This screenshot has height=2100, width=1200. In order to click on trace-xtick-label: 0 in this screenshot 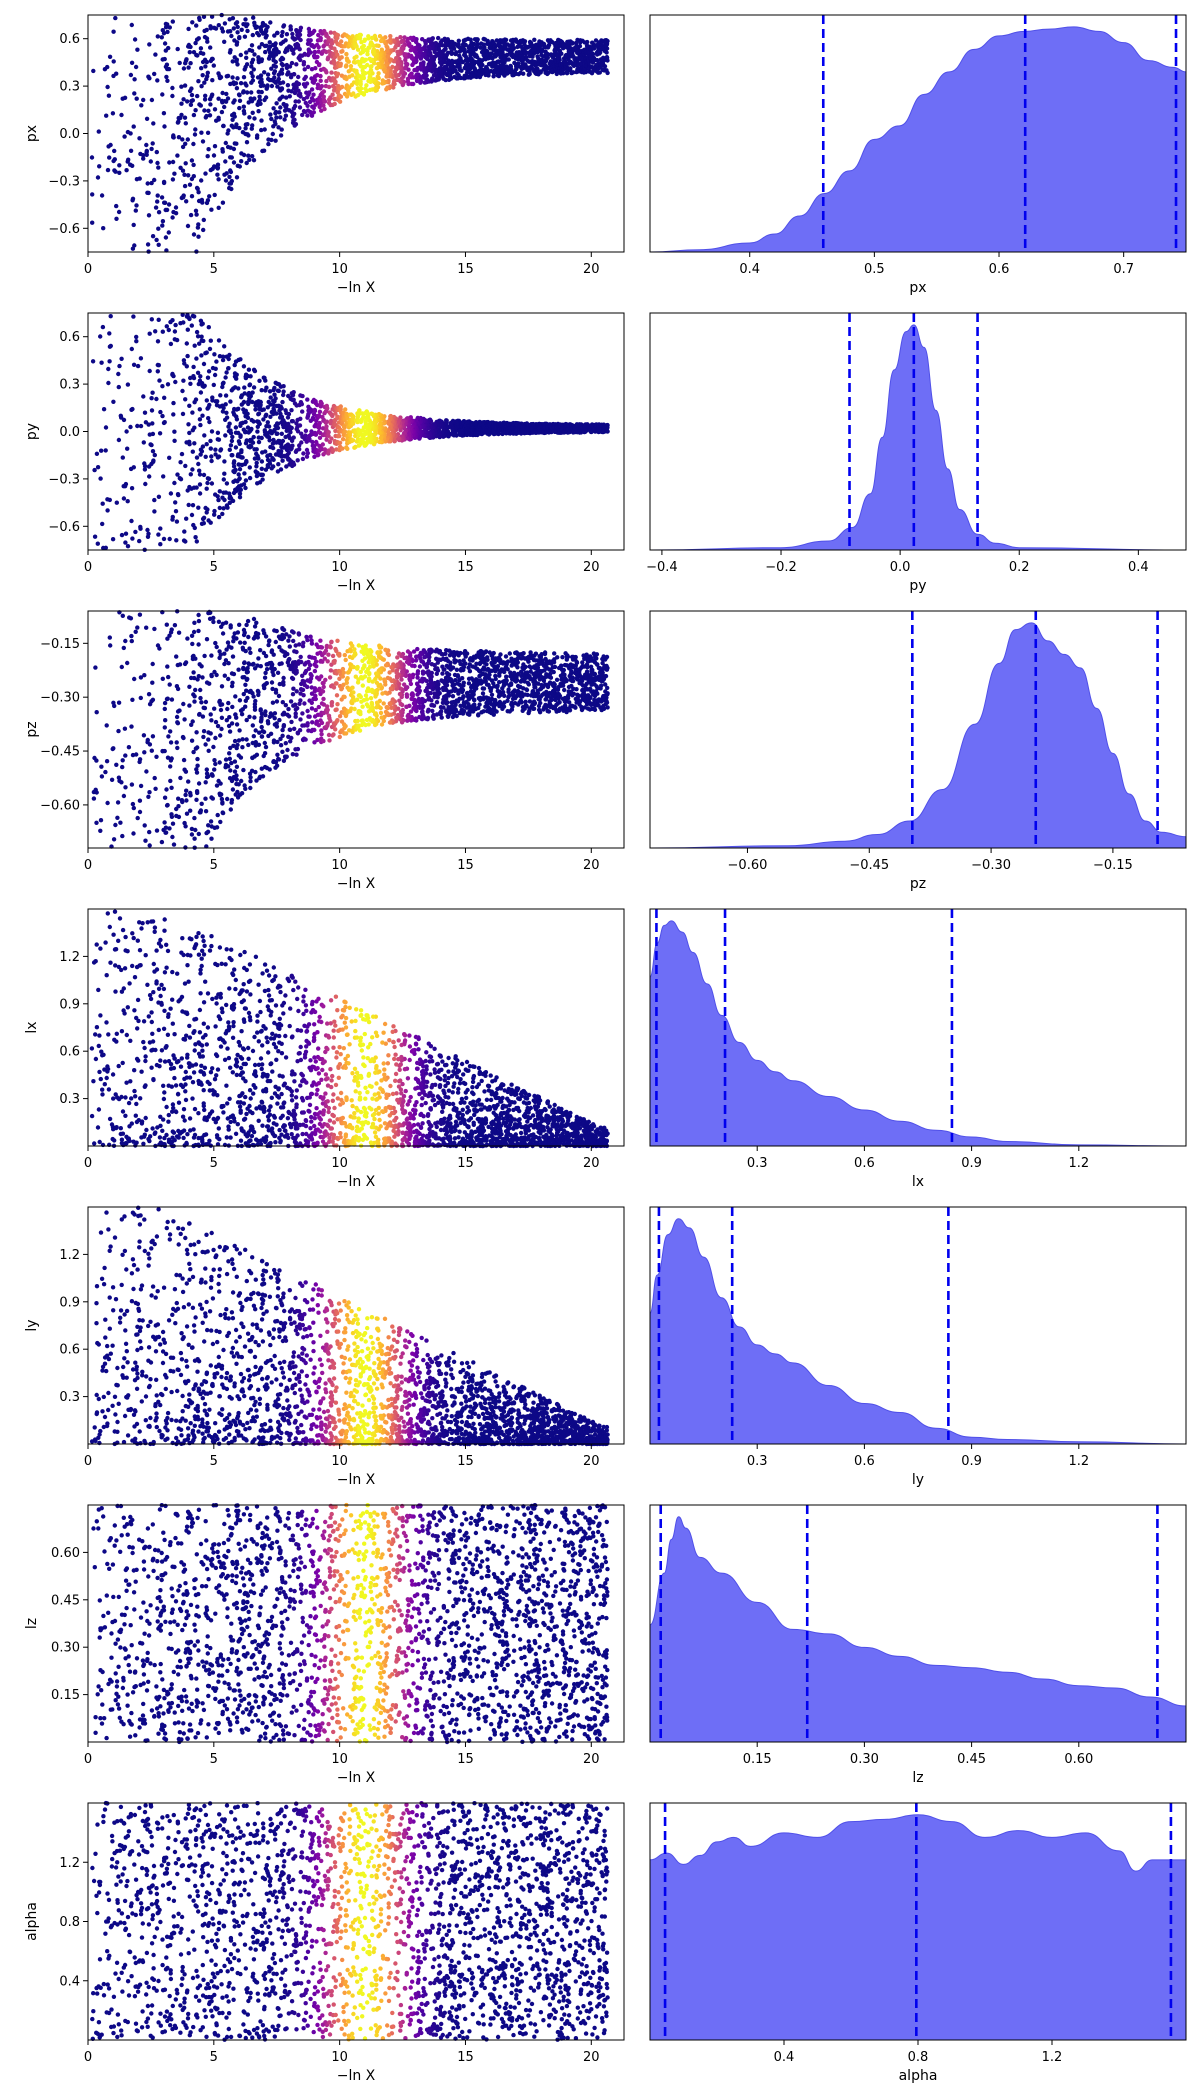, I will do `click(88, 269)`.